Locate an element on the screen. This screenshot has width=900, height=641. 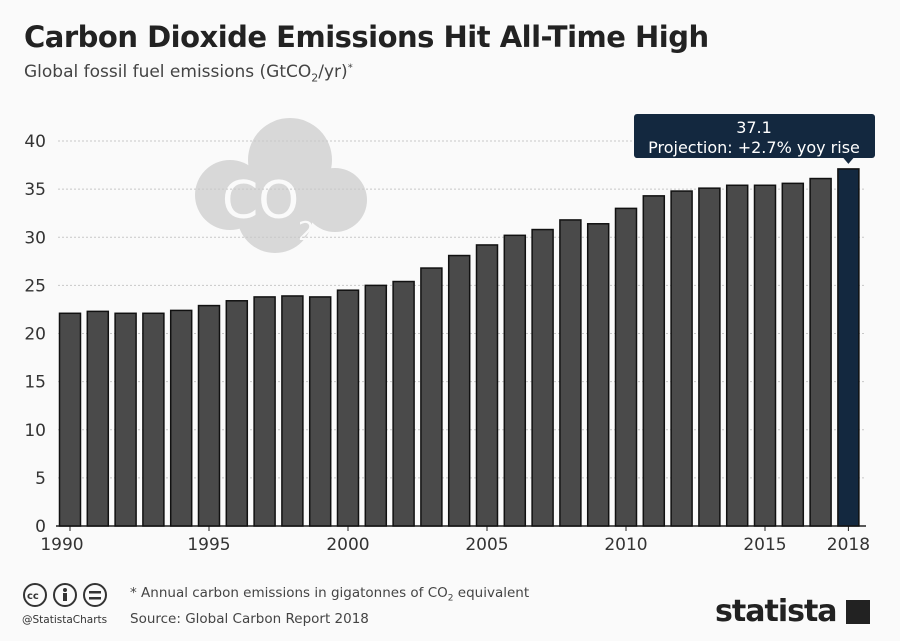
bar-2009 is located at coordinates (598, 375).